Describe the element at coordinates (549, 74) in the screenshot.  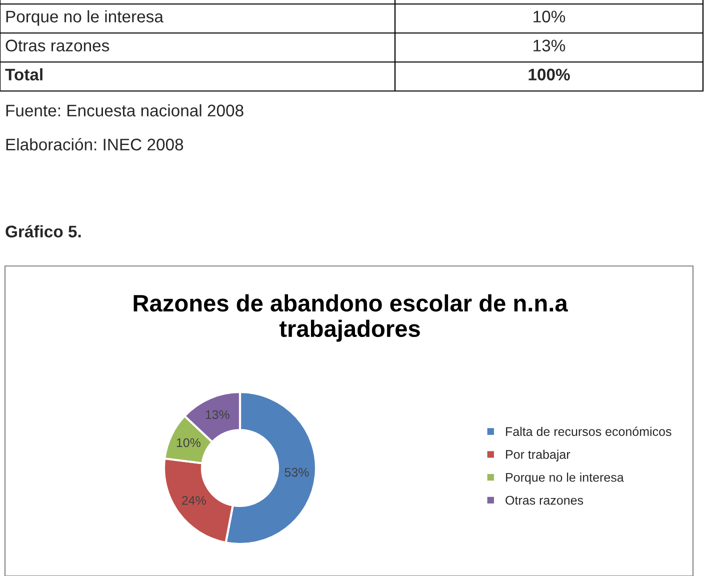
I see `text: 100%` at that location.